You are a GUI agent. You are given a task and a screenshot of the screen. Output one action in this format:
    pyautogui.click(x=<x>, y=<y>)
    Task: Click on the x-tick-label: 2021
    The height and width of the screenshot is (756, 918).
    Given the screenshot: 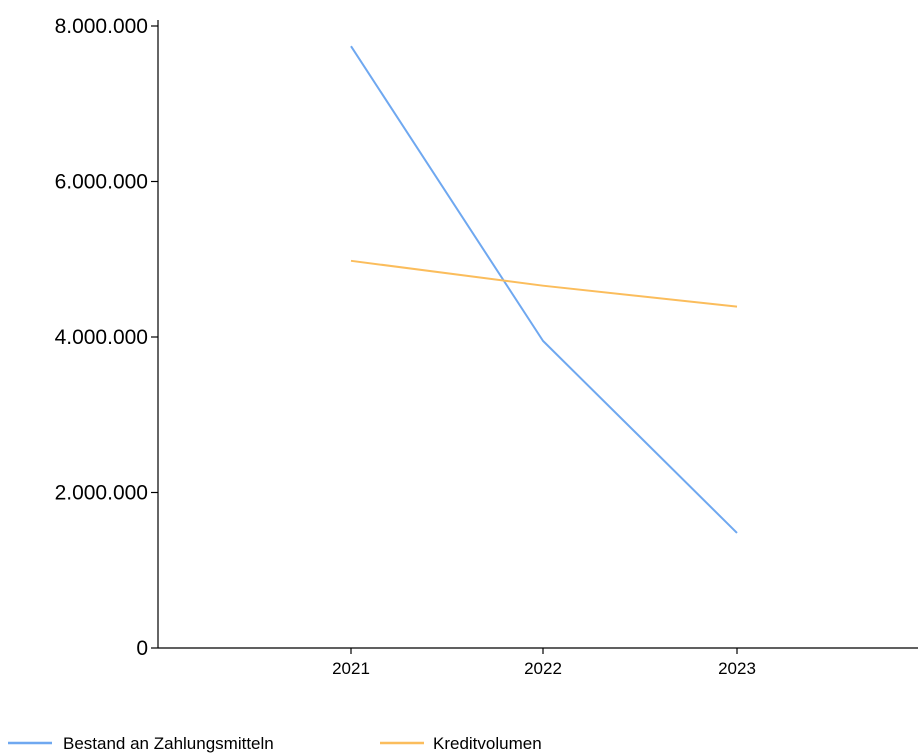 What is the action you would take?
    pyautogui.click(x=351, y=668)
    